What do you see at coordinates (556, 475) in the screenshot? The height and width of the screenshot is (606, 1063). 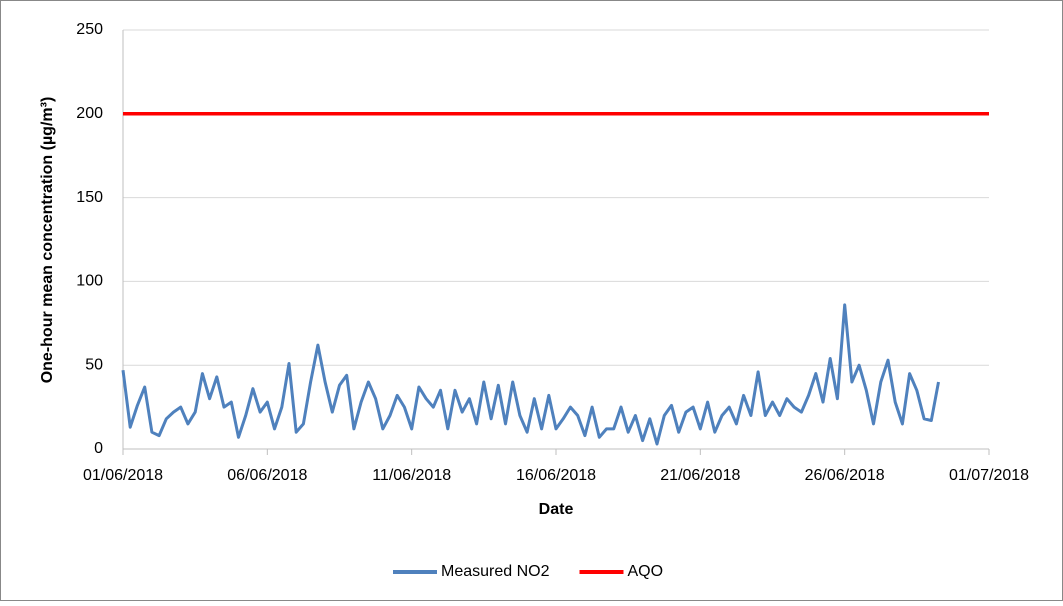 I see `x-tick-label: 16/06/2018` at bounding box center [556, 475].